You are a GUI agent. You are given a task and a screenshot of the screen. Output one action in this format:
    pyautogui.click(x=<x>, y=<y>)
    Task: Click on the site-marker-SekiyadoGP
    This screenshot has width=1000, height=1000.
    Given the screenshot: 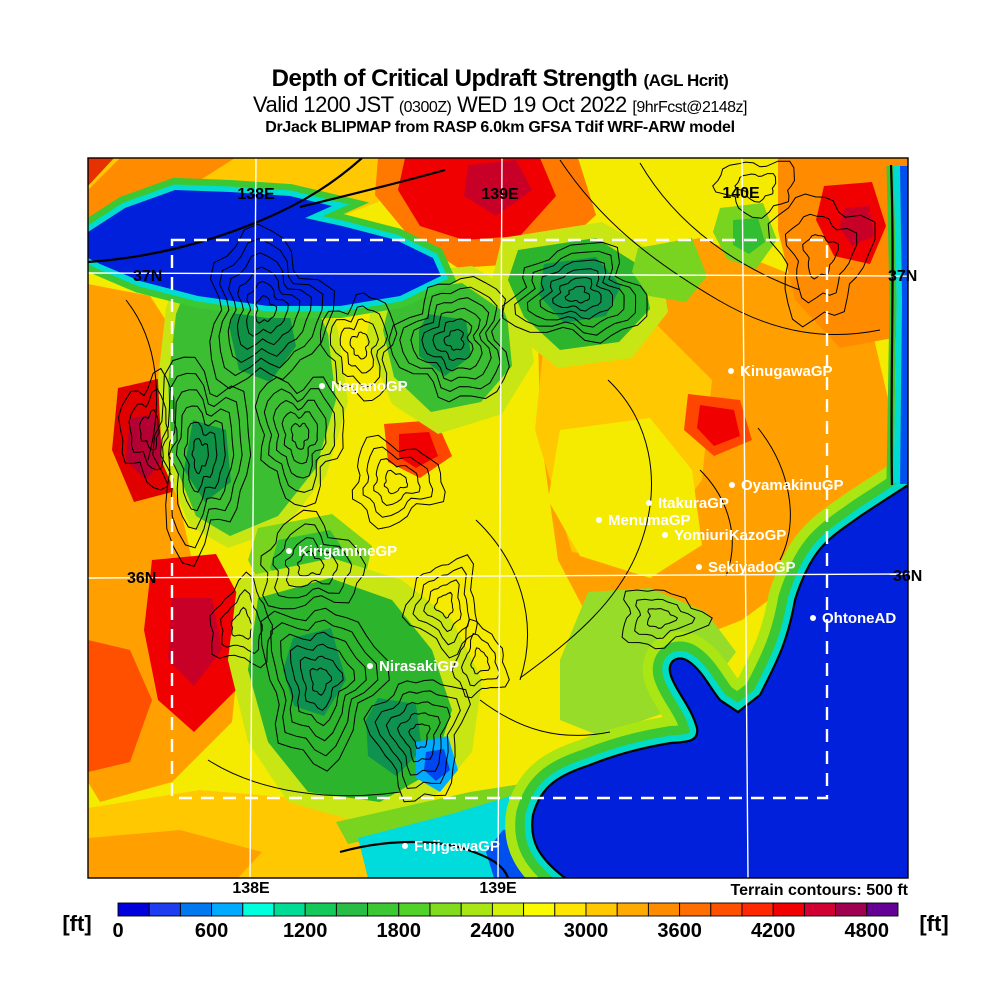 What is the action you would take?
    pyautogui.click(x=699, y=567)
    